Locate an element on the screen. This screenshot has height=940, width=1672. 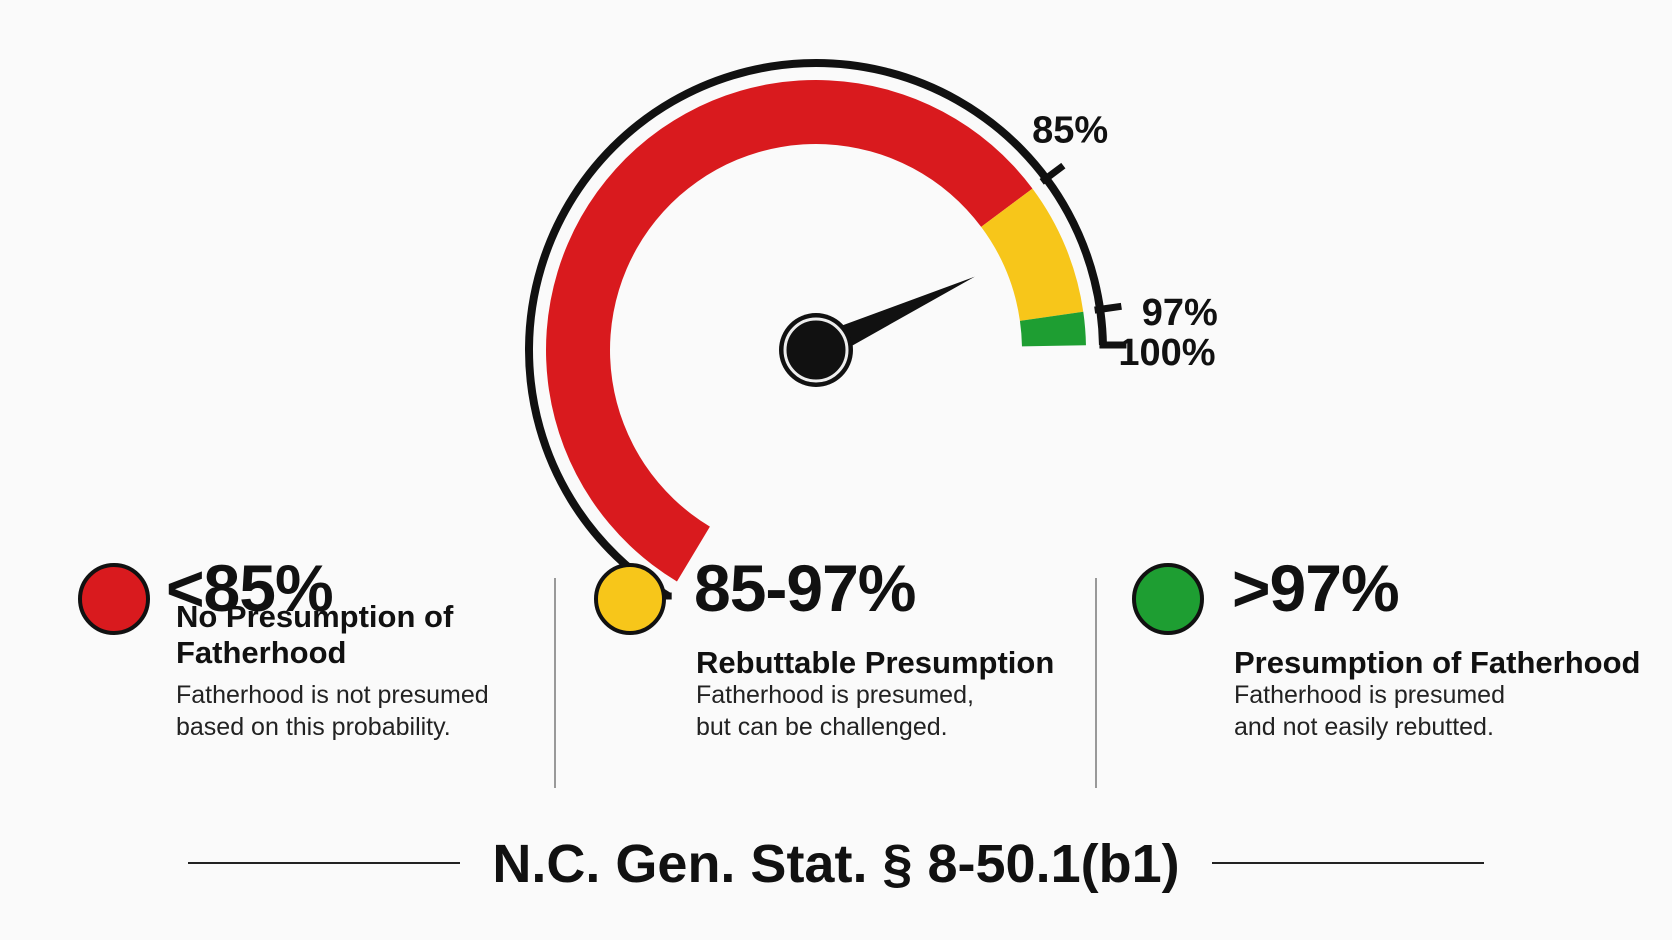
legend-heading-line-1: Presumption of Fatherhood is located at coordinates (1437, 662).